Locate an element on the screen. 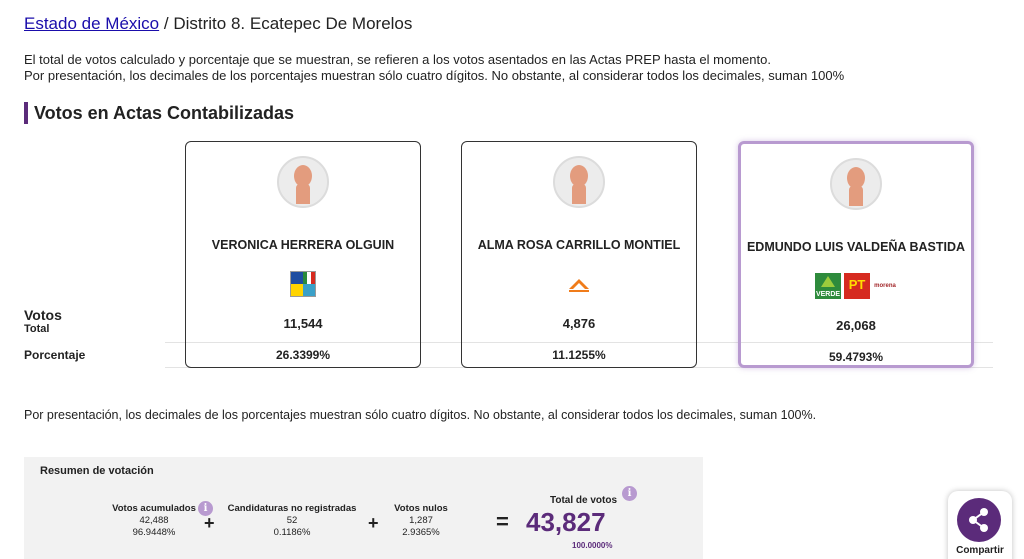 The height and width of the screenshot is (559, 1024). unregistered-value: 52 is located at coordinates (292, 520).